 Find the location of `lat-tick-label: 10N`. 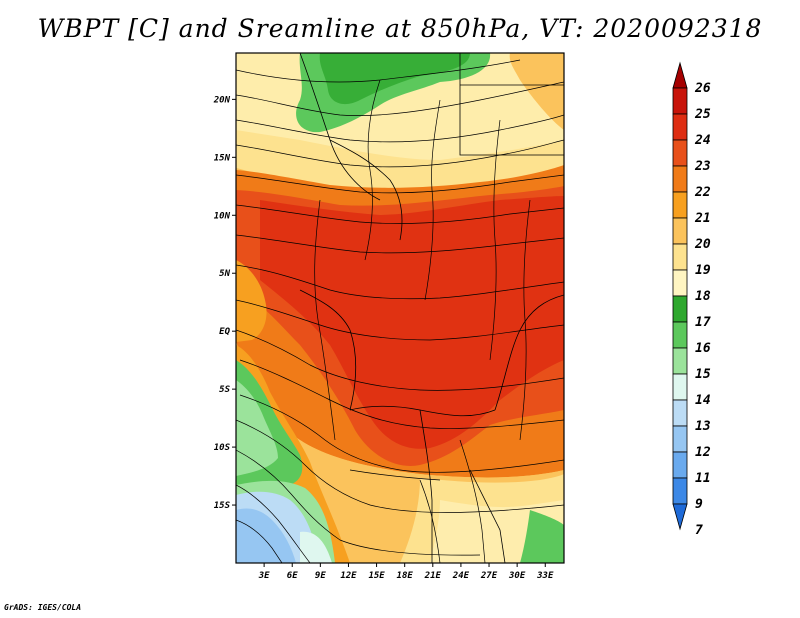

lat-tick-label: 10N is located at coordinates (222, 216).